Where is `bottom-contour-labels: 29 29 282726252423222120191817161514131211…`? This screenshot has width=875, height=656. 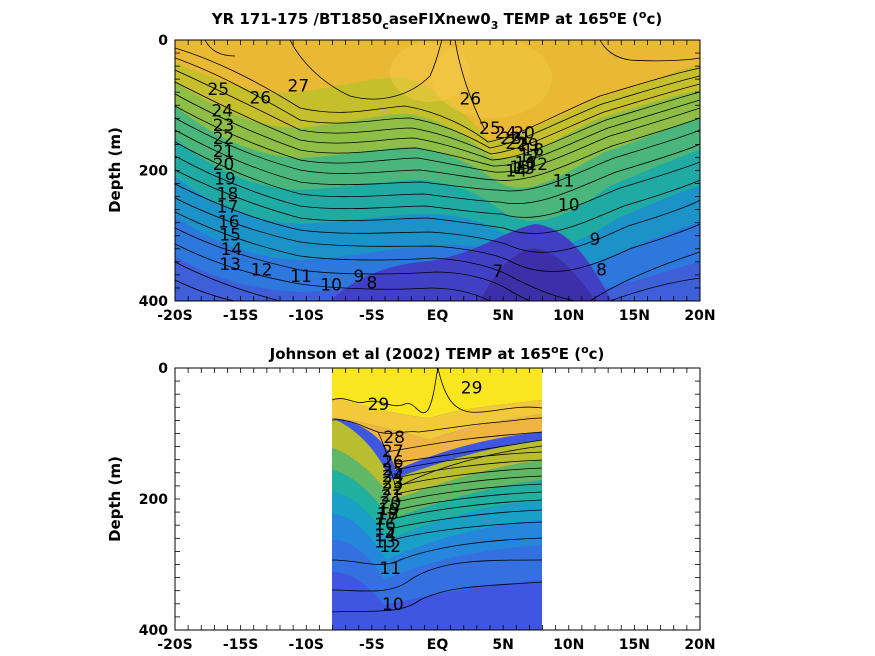 bottom-contour-labels: 29 29 282726252423222120191817161514131211… is located at coordinates (425, 497).